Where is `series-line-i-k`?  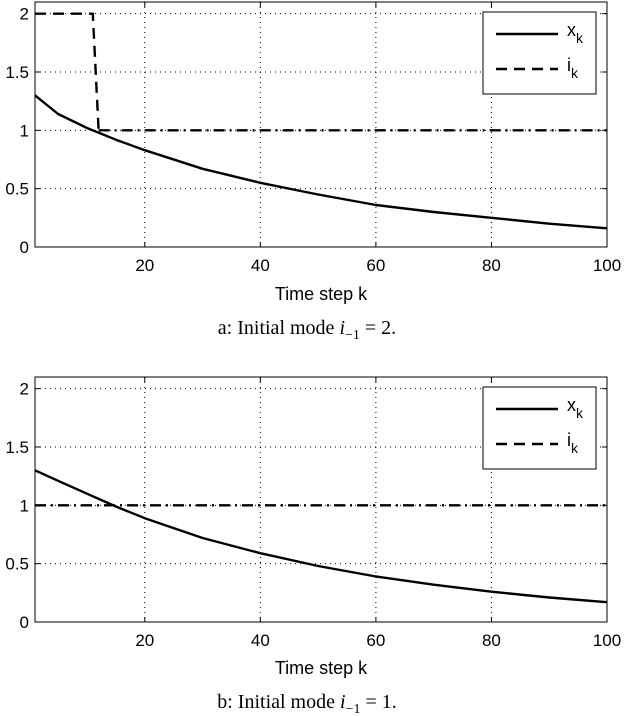 series-line-i-k is located at coordinates (67, 71).